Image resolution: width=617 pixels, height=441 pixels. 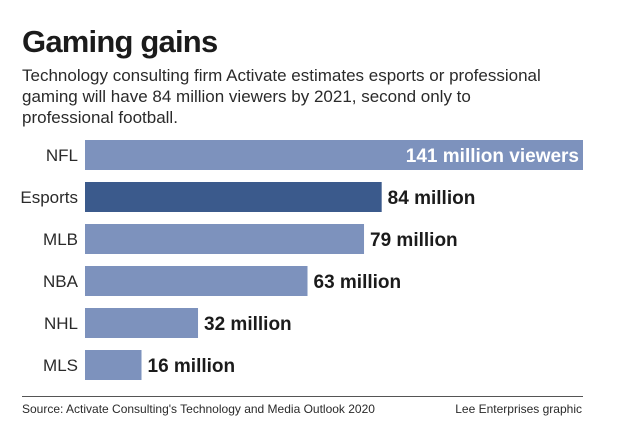 I want to click on footer-divider, so click(x=302, y=396).